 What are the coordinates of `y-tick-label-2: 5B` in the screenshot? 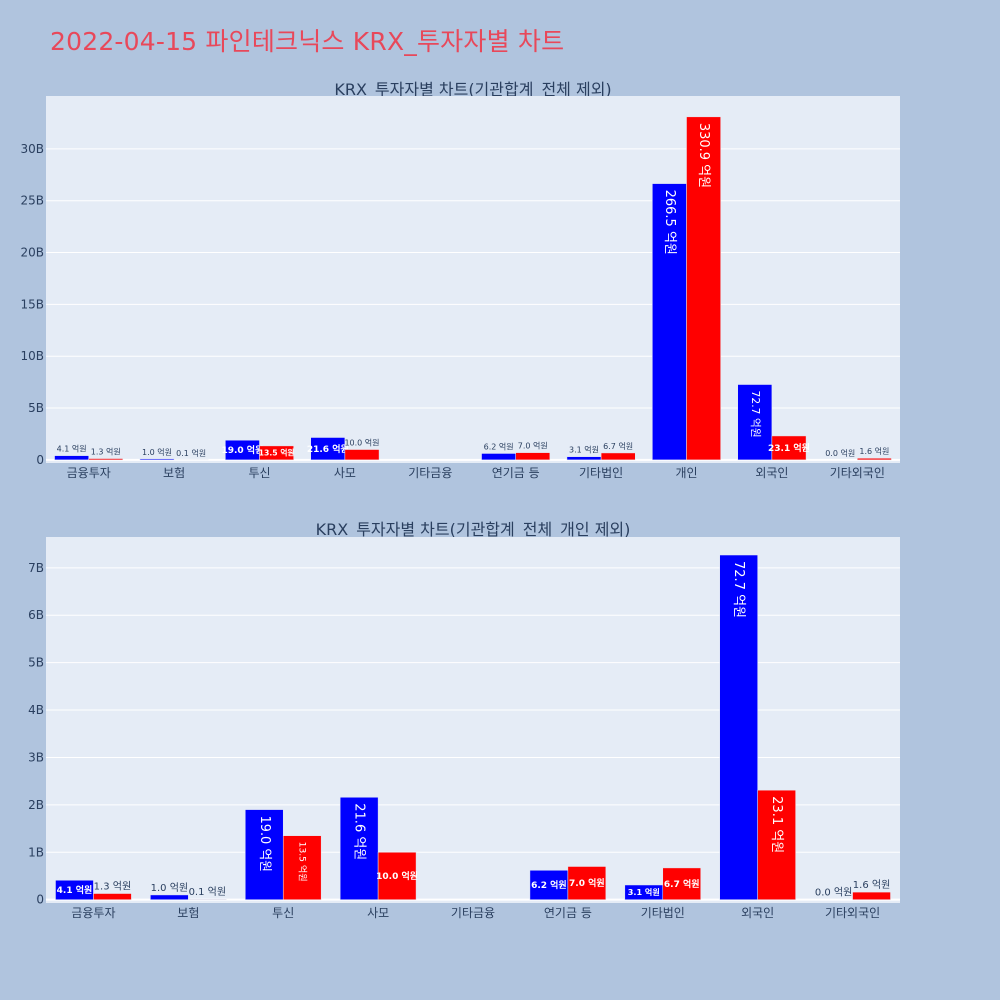 It's located at (36, 663).